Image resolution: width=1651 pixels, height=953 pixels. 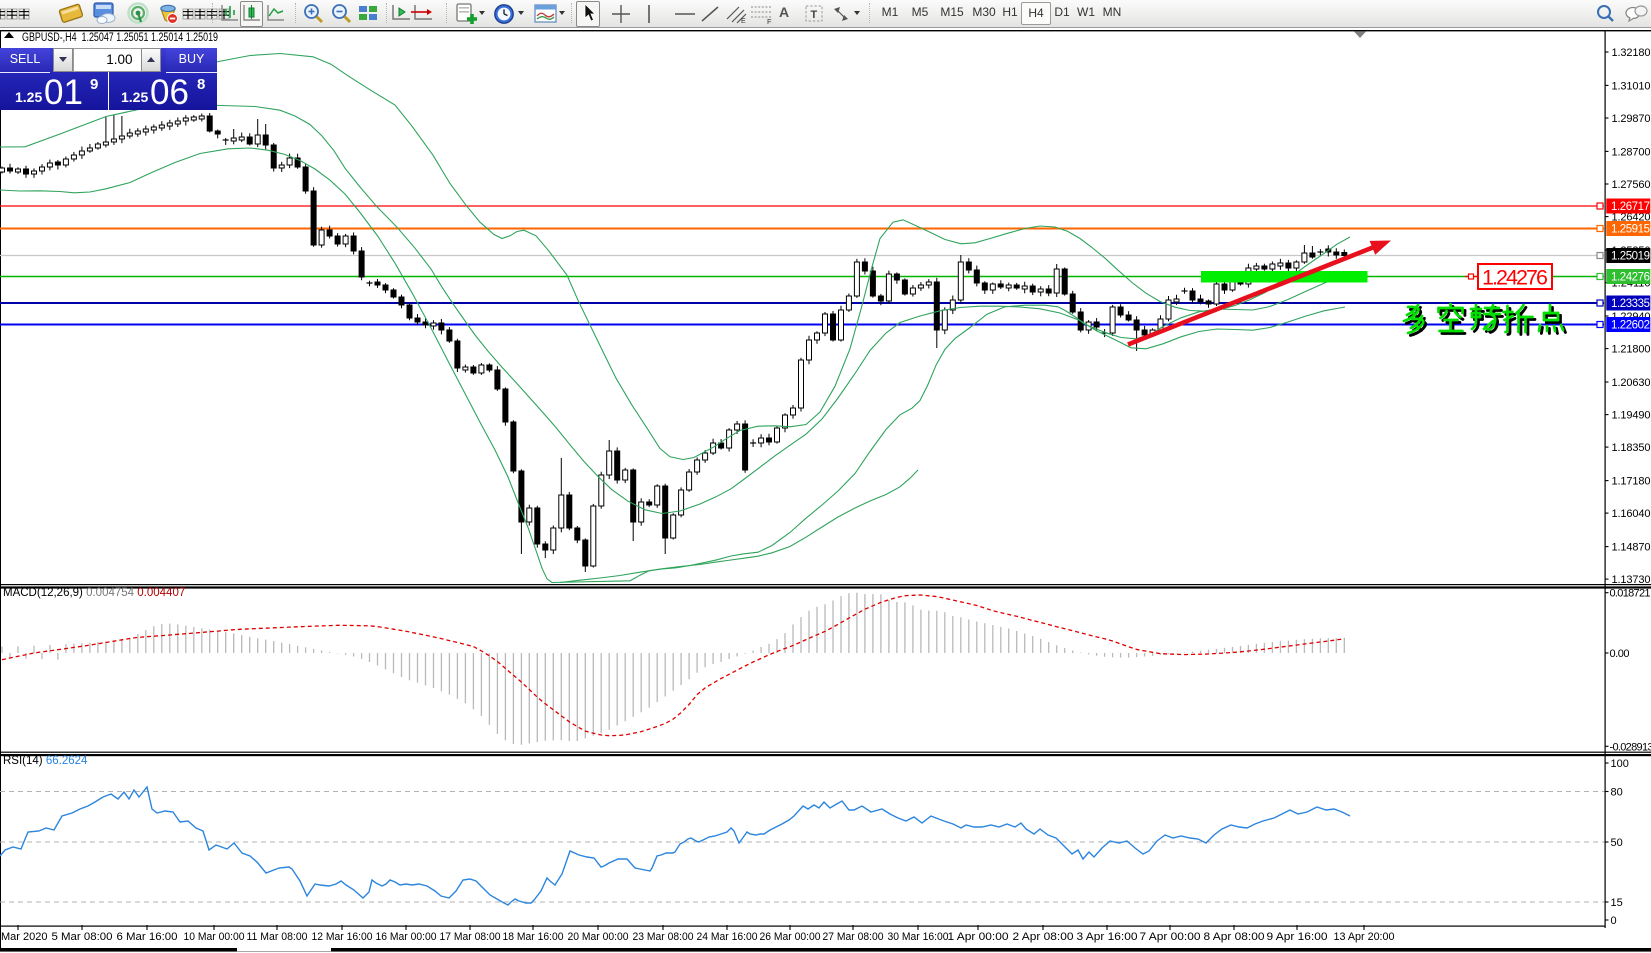 What do you see at coordinates (1631, 383) in the screenshot?
I see `svg-text: 1.20630` at bounding box center [1631, 383].